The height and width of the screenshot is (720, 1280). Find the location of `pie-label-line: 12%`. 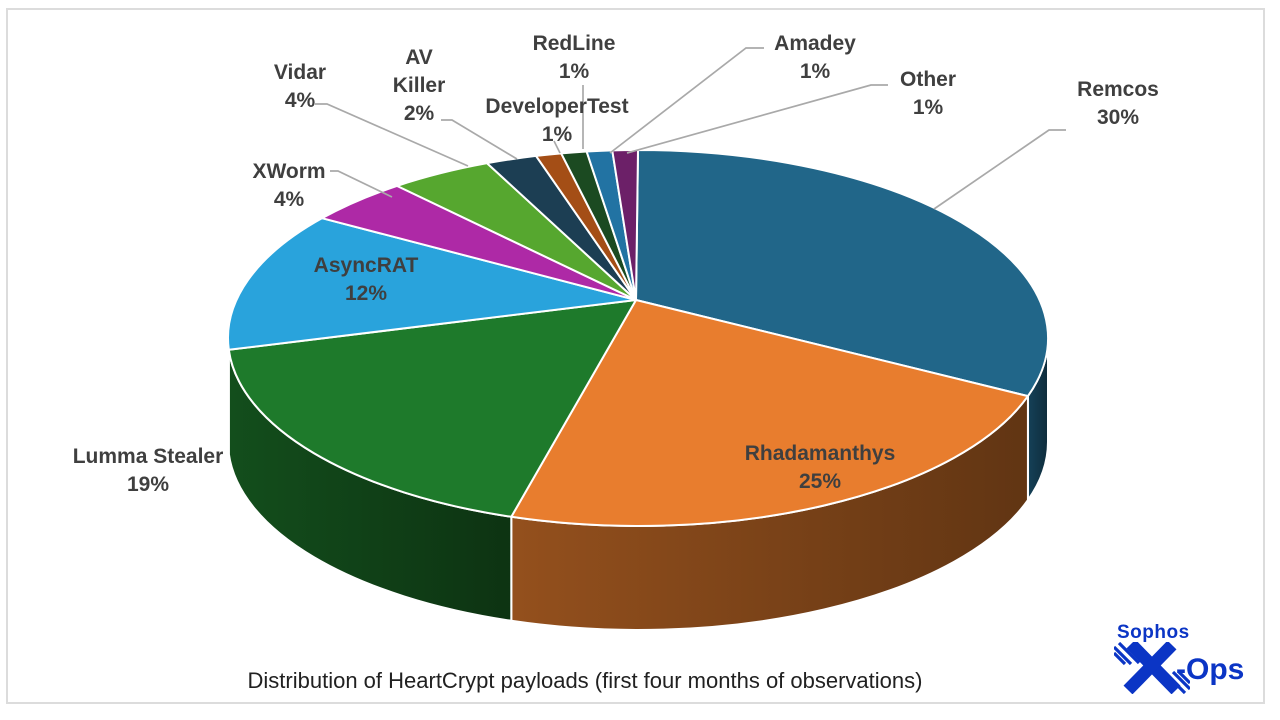

pie-label-line: 12% is located at coordinates (366, 293).